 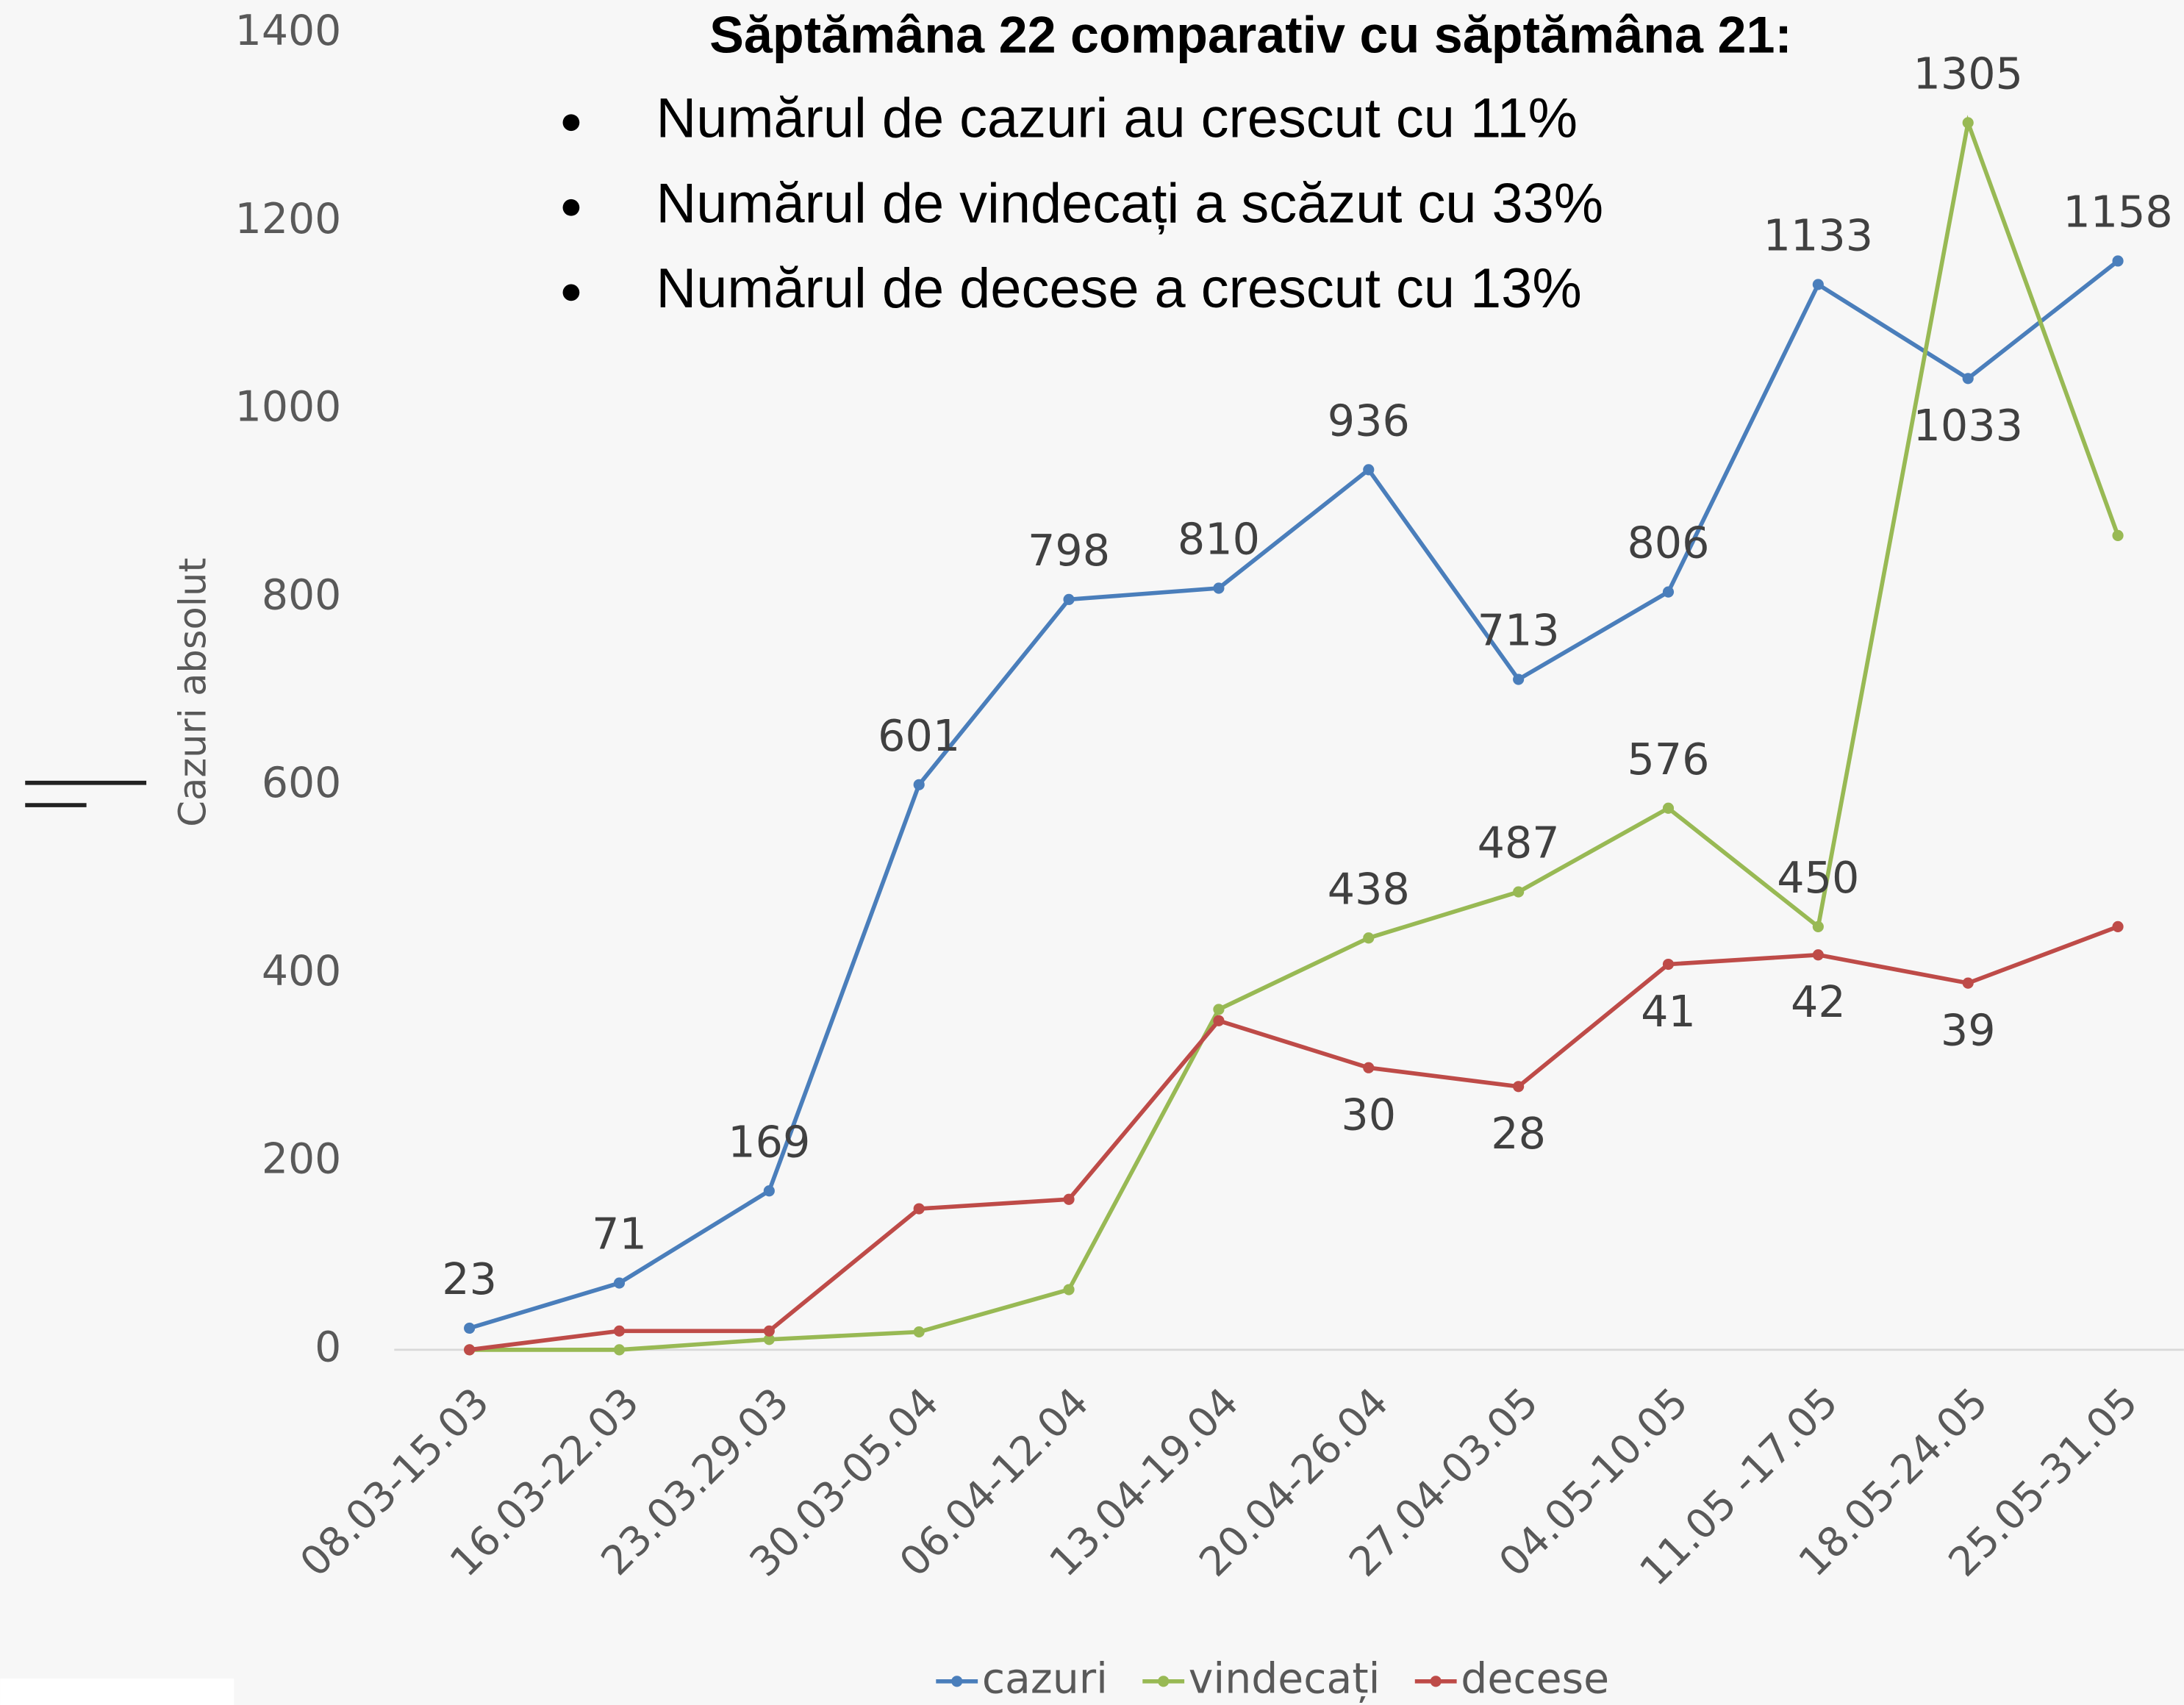 What do you see at coordinates (328, 1347) in the screenshot?
I see `y-tick-label: 0` at bounding box center [328, 1347].